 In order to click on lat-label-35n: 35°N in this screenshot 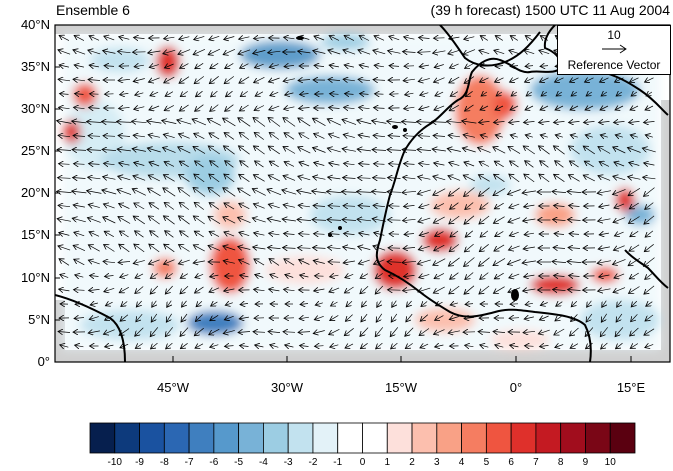, I will do `click(35, 66)`.